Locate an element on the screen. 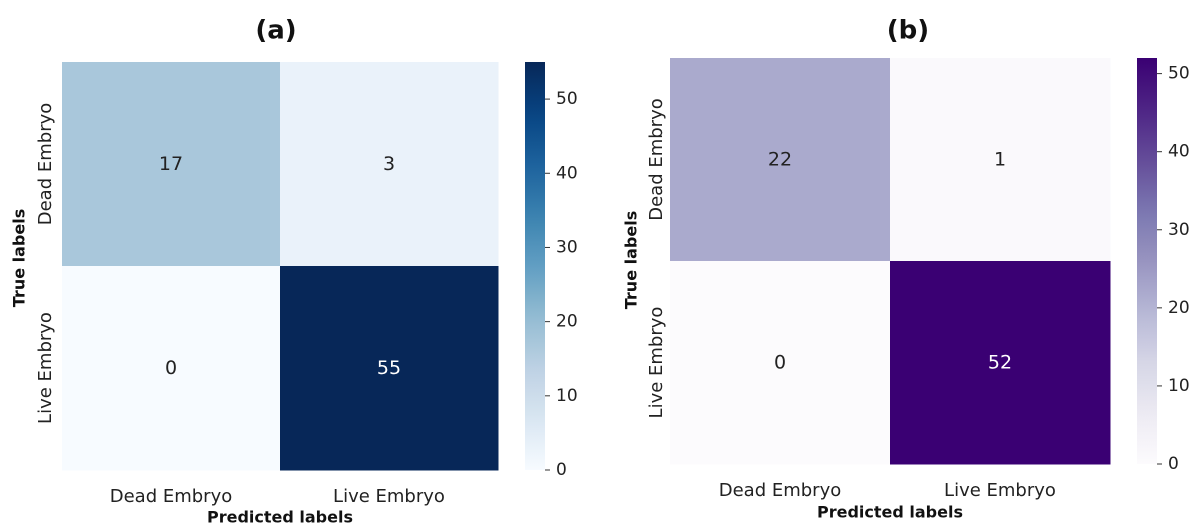 The height and width of the screenshot is (527, 1200). cell-value-label: 1 is located at coordinates (1000, 160).